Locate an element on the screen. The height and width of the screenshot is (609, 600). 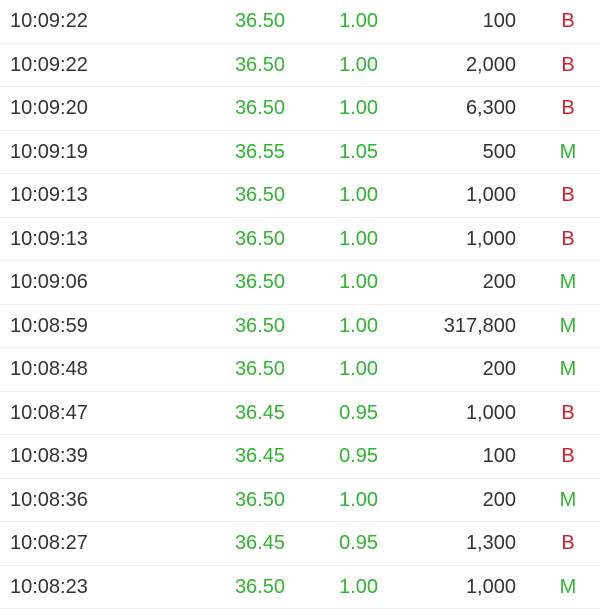
trade-change: 1.05 is located at coordinates (358, 153).